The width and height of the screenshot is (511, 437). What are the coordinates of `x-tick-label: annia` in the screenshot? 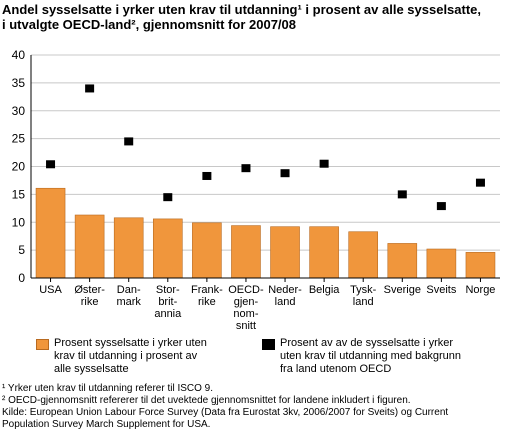 It's located at (168, 314).